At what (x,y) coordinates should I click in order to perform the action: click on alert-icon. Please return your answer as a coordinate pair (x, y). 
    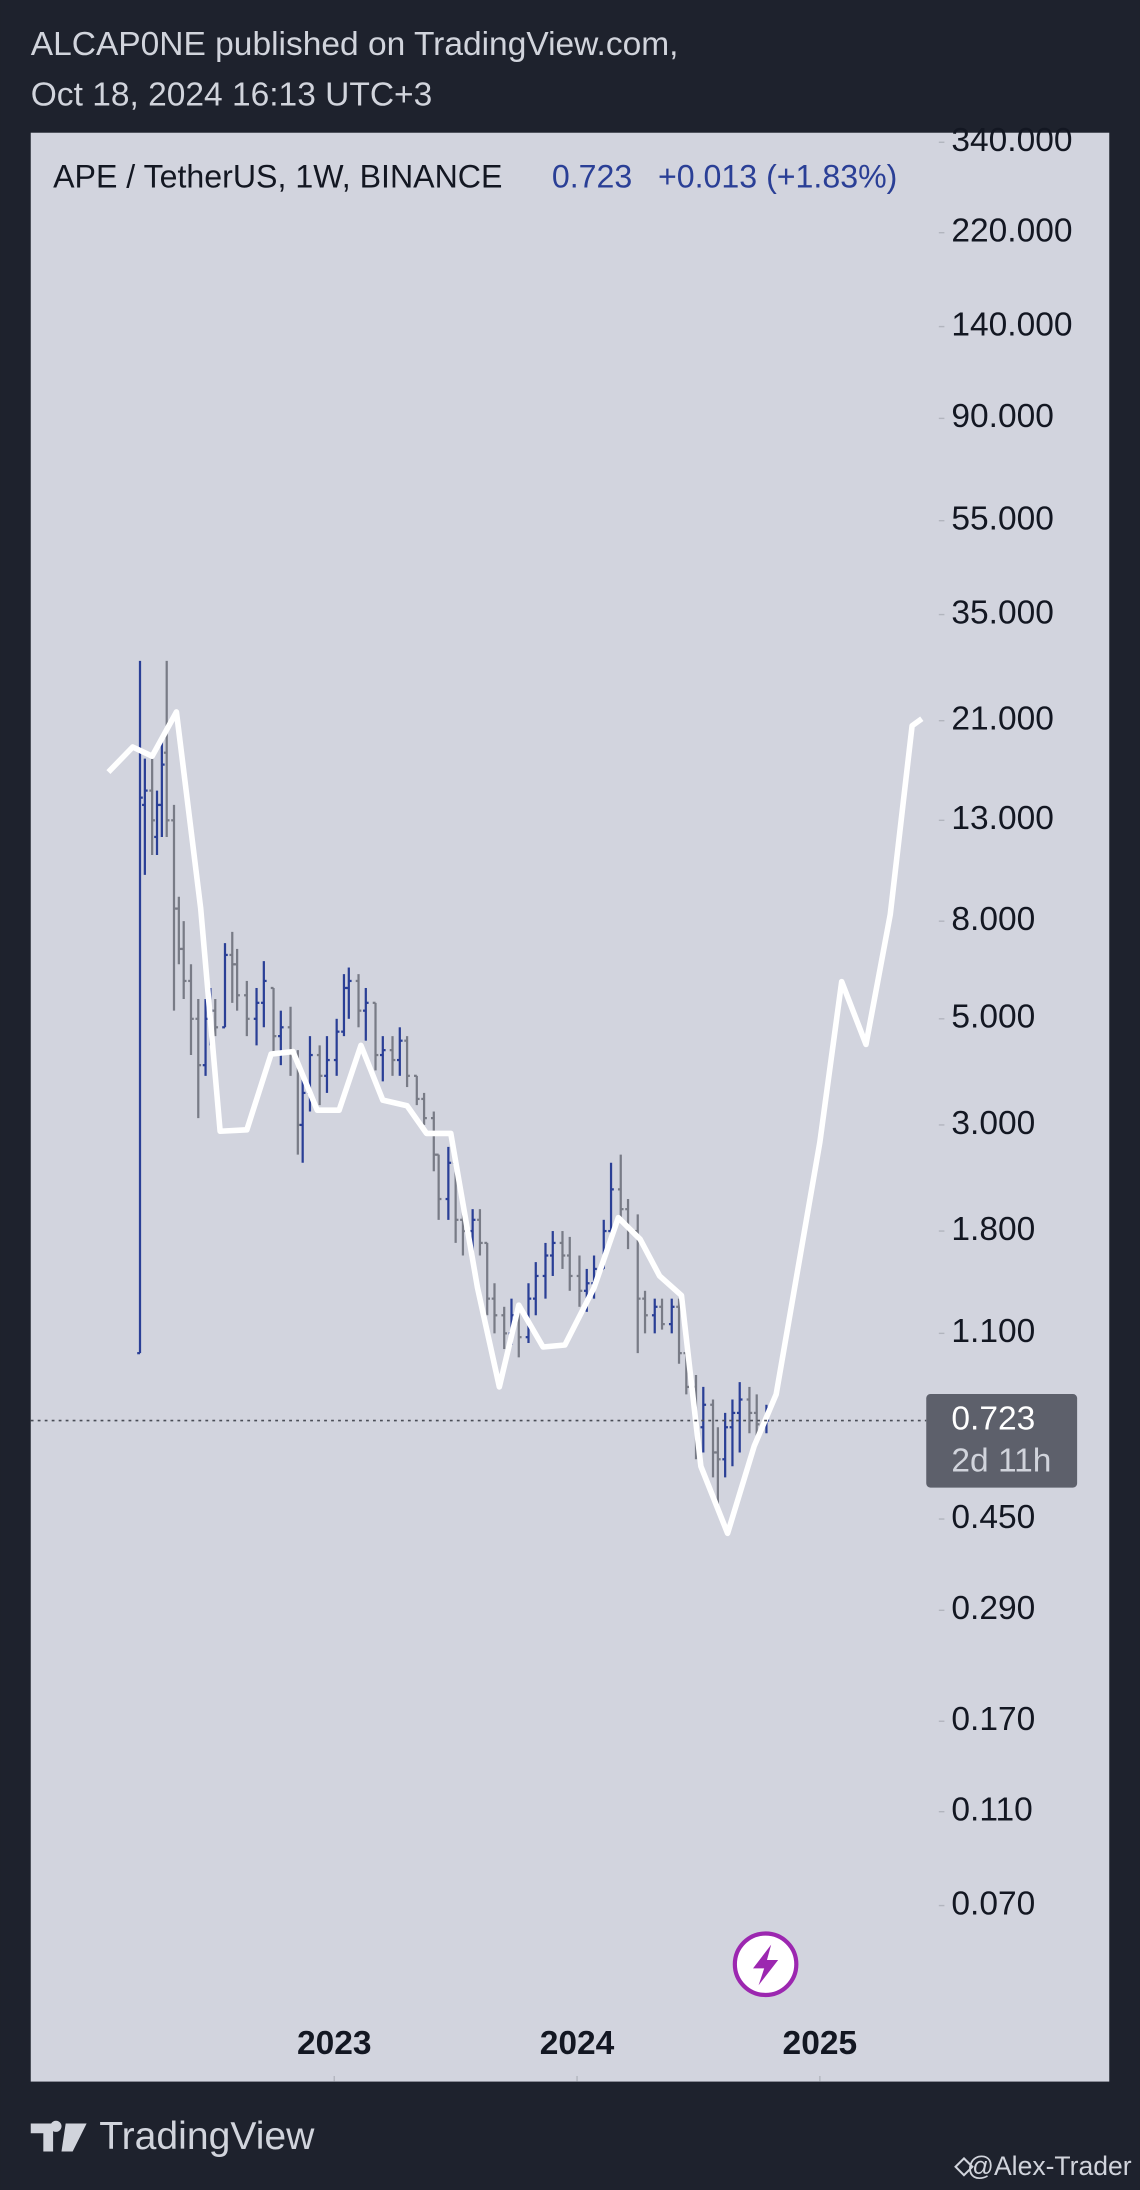
    Looking at the image, I should click on (765, 1964).